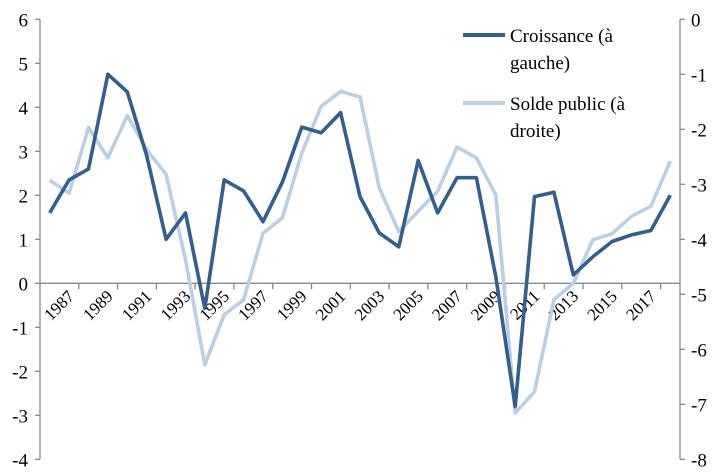 Image resolution: width=721 pixels, height=476 pixels. I want to click on x-tick-label: 1989, so click(97, 305).